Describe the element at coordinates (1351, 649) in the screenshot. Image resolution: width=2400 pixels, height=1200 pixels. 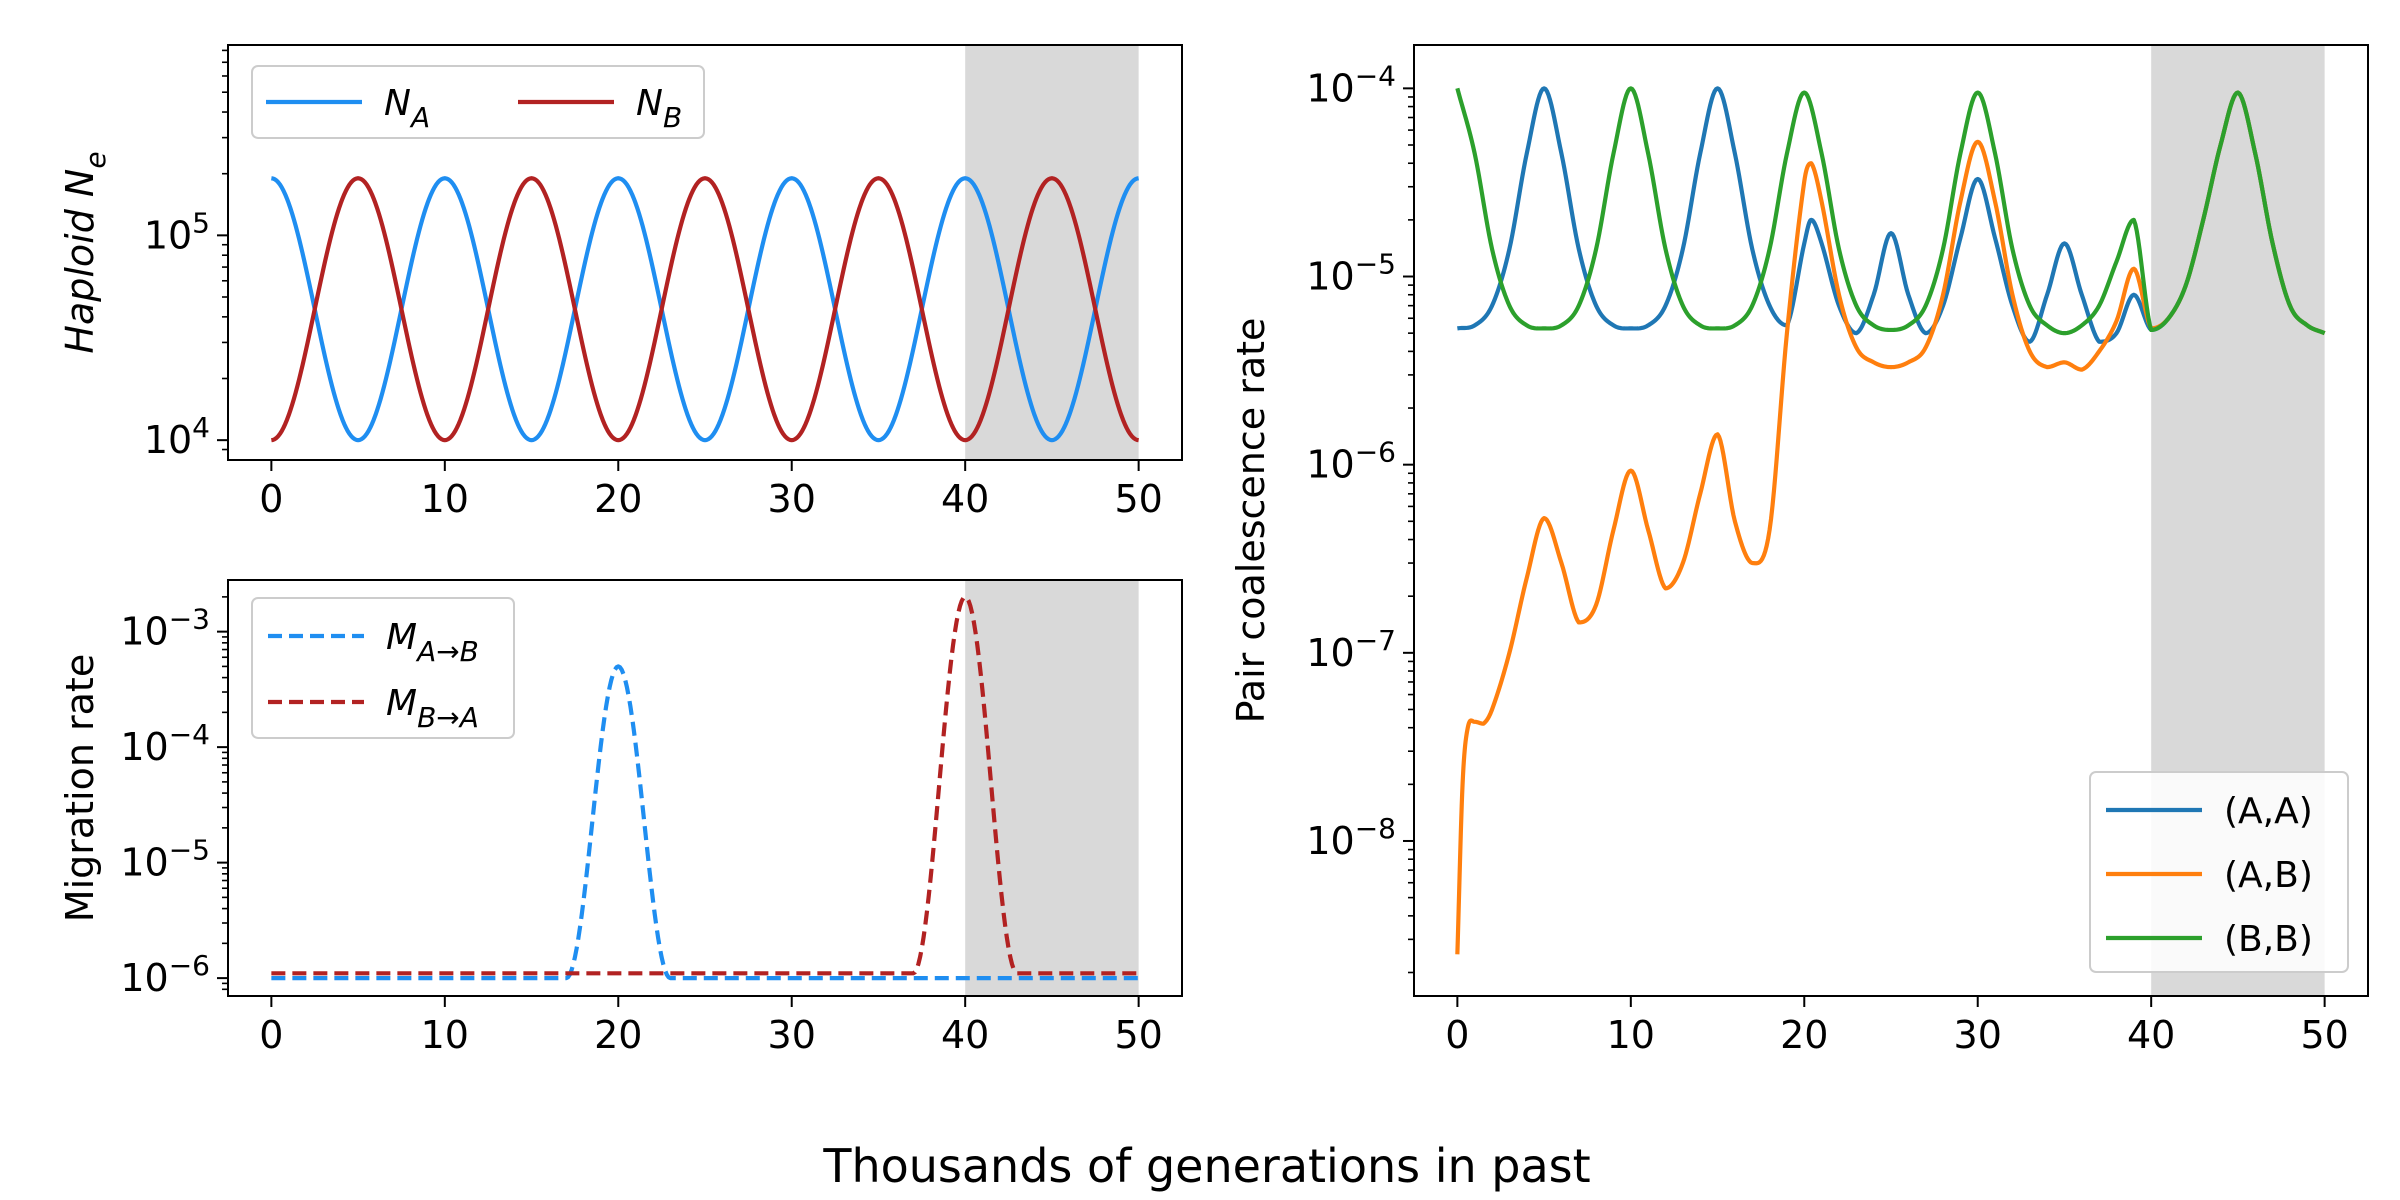
I see `y-tick-label: 10⁻⁷` at that location.